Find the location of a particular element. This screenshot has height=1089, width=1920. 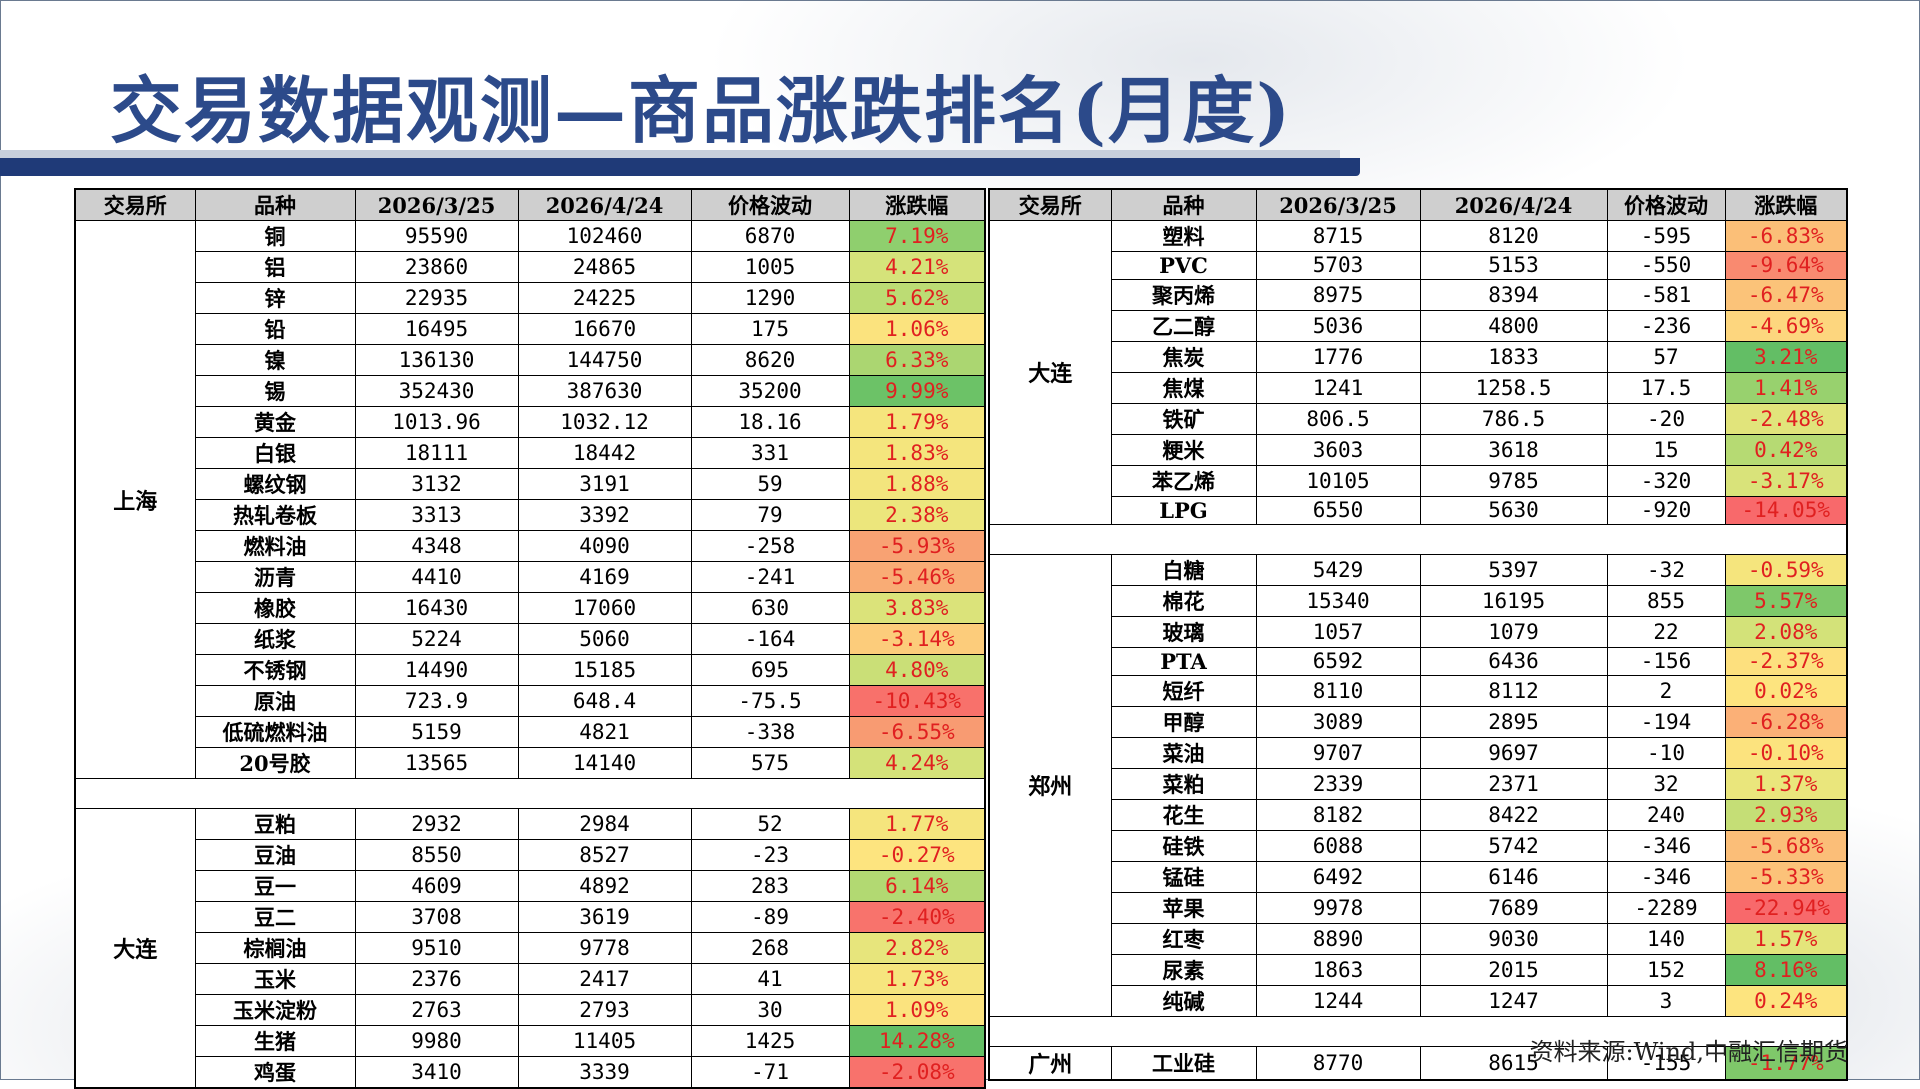

price-change-cell: -23 is located at coordinates (770, 855).